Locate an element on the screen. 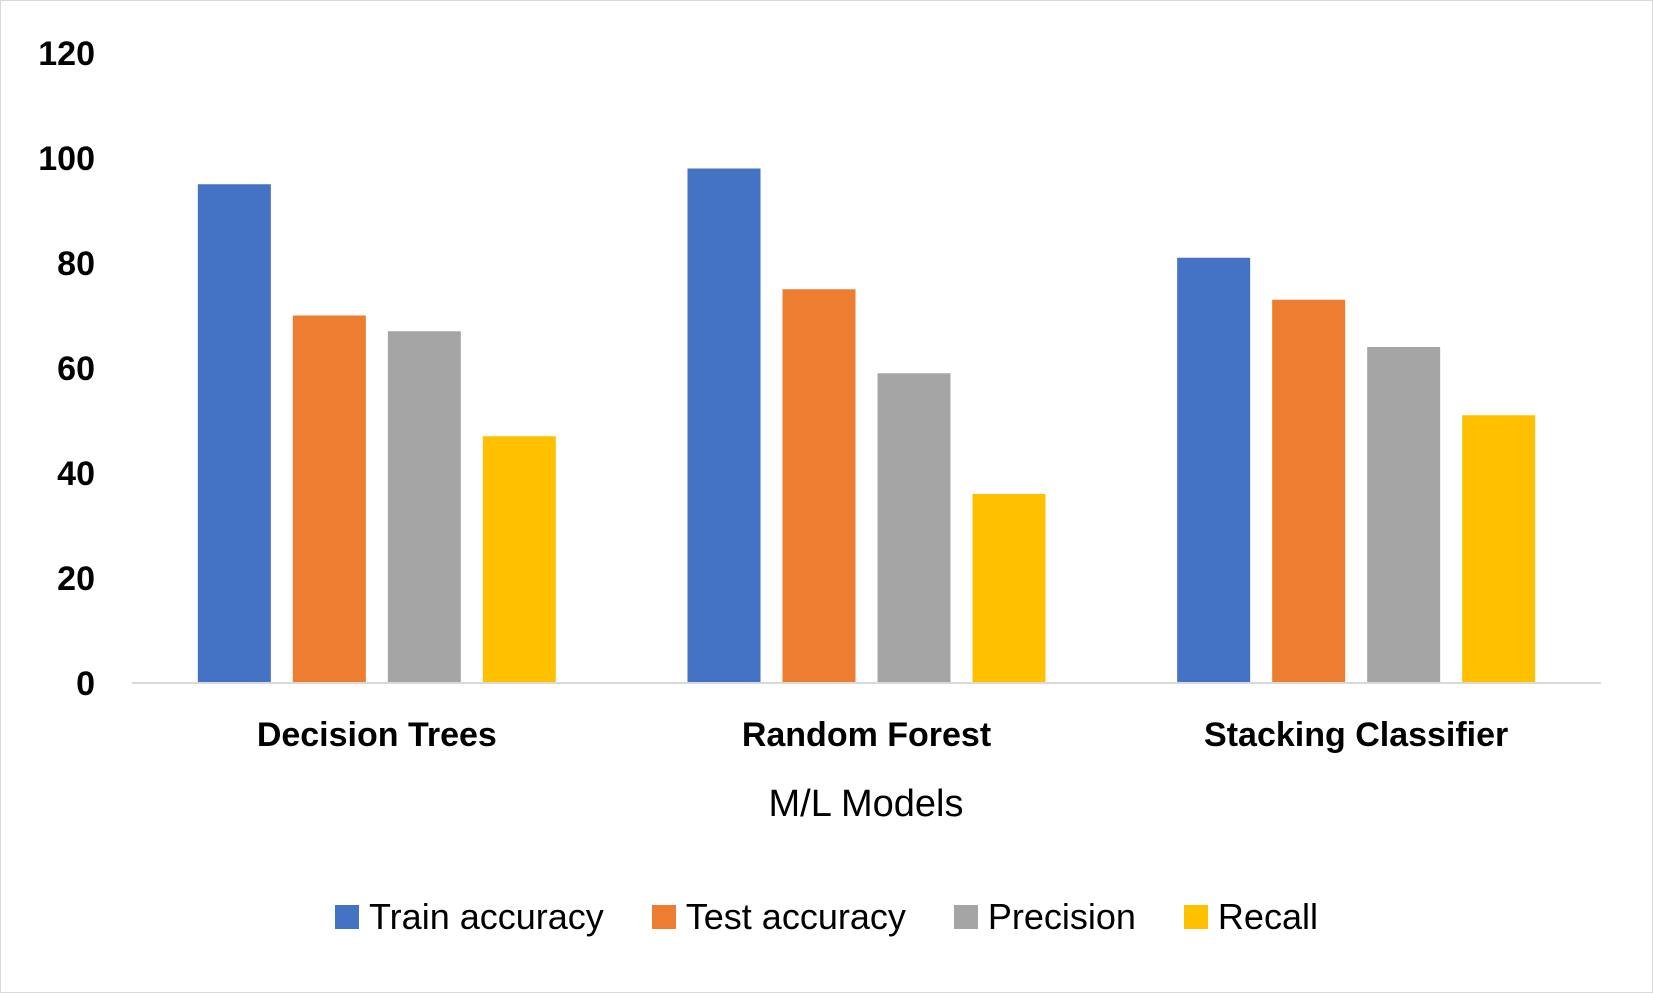 The height and width of the screenshot is (993, 1653). legend-item: Recall is located at coordinates (1250, 917).